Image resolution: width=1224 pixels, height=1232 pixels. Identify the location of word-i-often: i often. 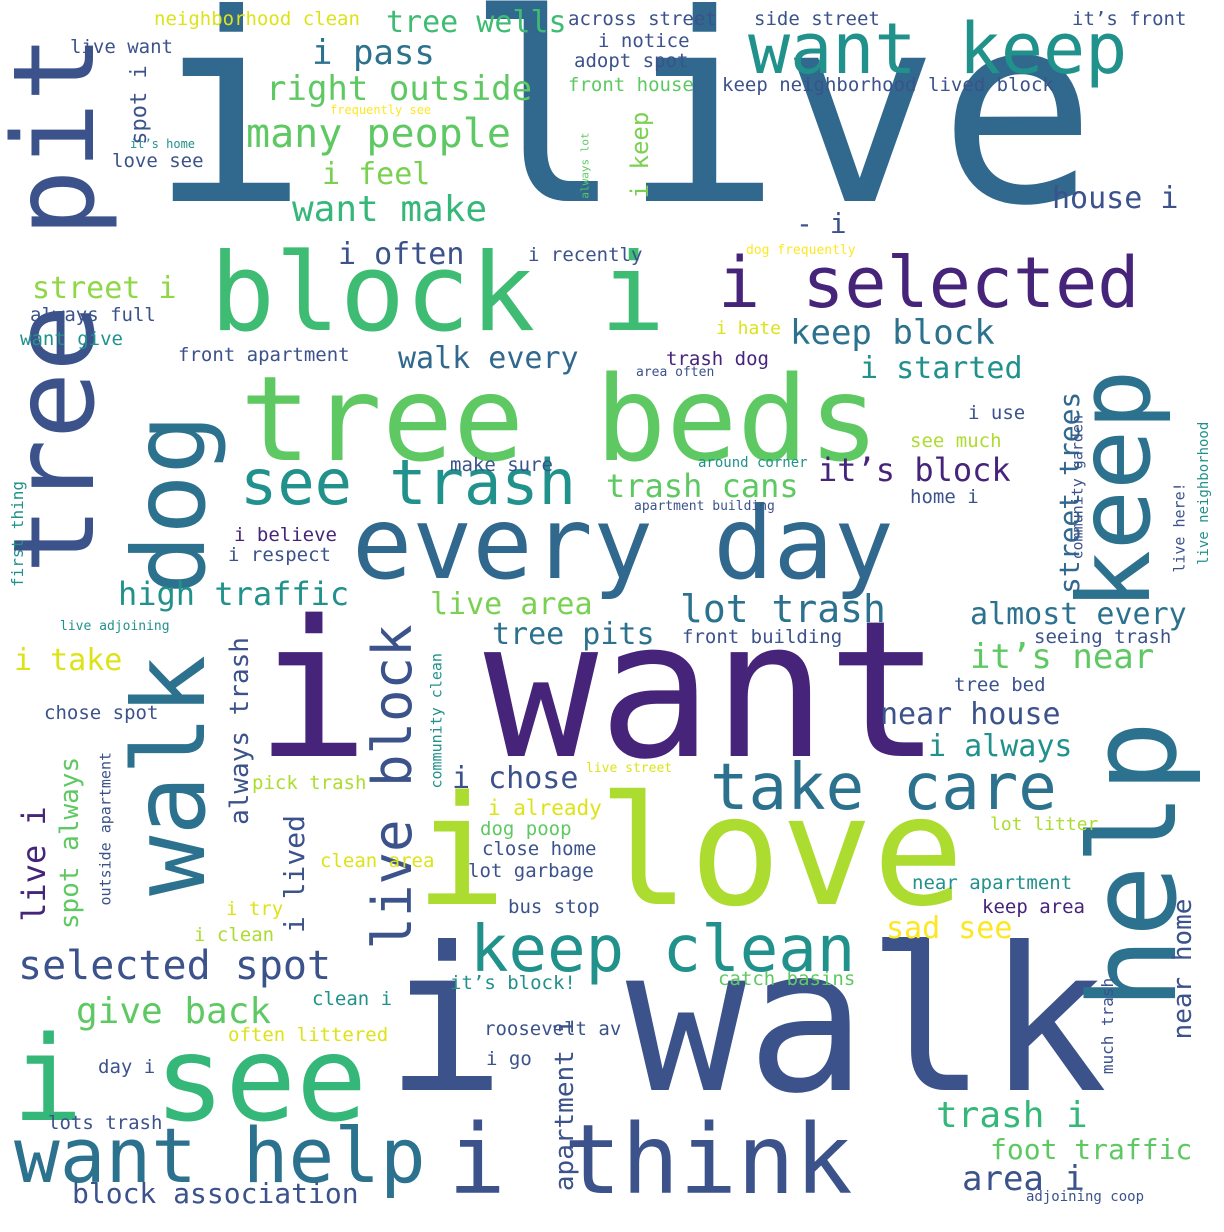
(401, 254).